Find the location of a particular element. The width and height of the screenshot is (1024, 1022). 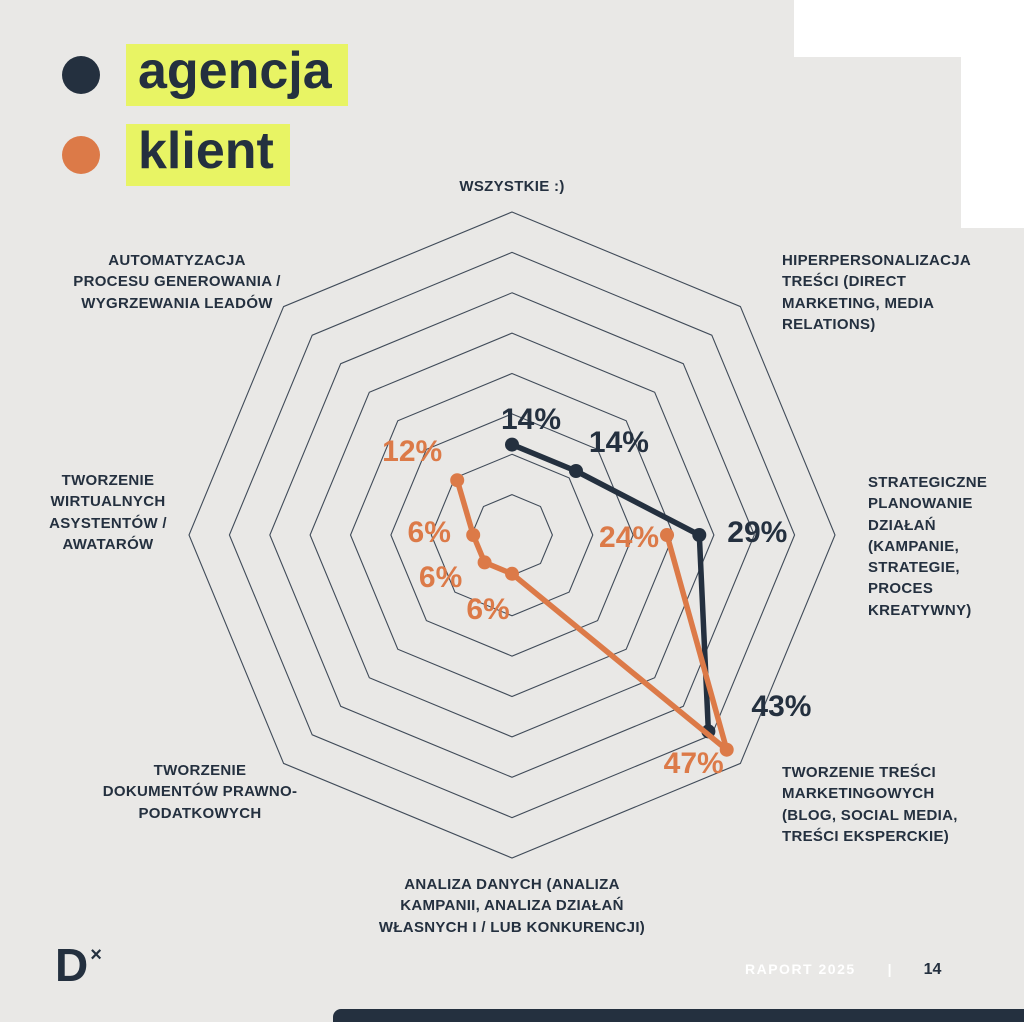

klient-color-dot-icon is located at coordinates (81, 155).